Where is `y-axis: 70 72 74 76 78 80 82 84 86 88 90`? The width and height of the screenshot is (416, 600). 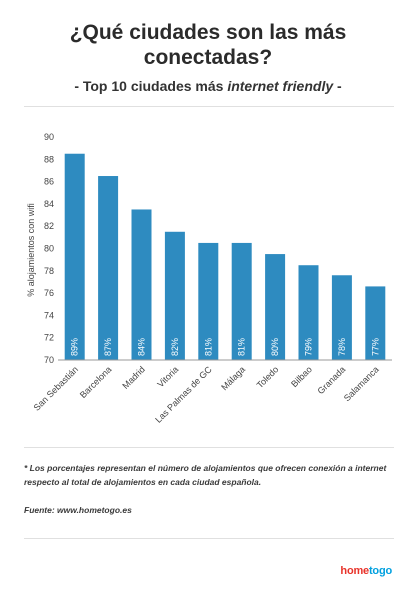 y-axis: 70 72 74 76 78 80 82 84 86 88 90 is located at coordinates (49, 248).